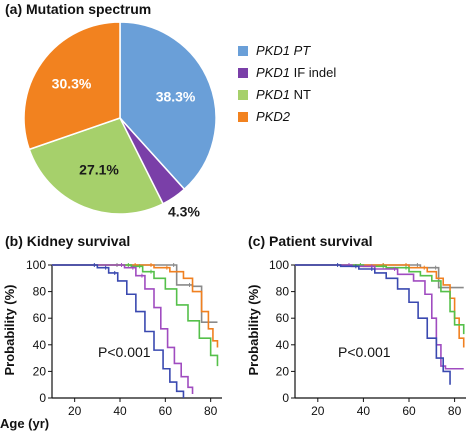 The width and height of the screenshot is (474, 431). What do you see at coordinates (24, 423) in the screenshot?
I see `x-axis-label: Age (yr)` at bounding box center [24, 423].